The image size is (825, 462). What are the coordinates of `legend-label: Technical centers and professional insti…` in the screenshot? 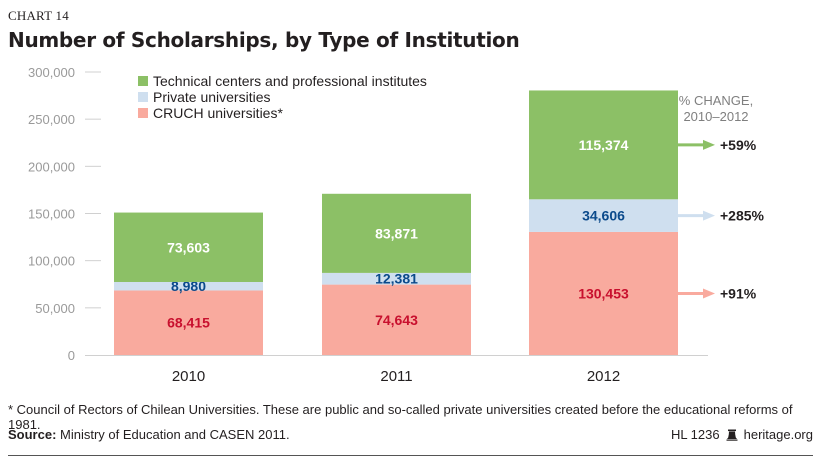 It's located at (290, 81).